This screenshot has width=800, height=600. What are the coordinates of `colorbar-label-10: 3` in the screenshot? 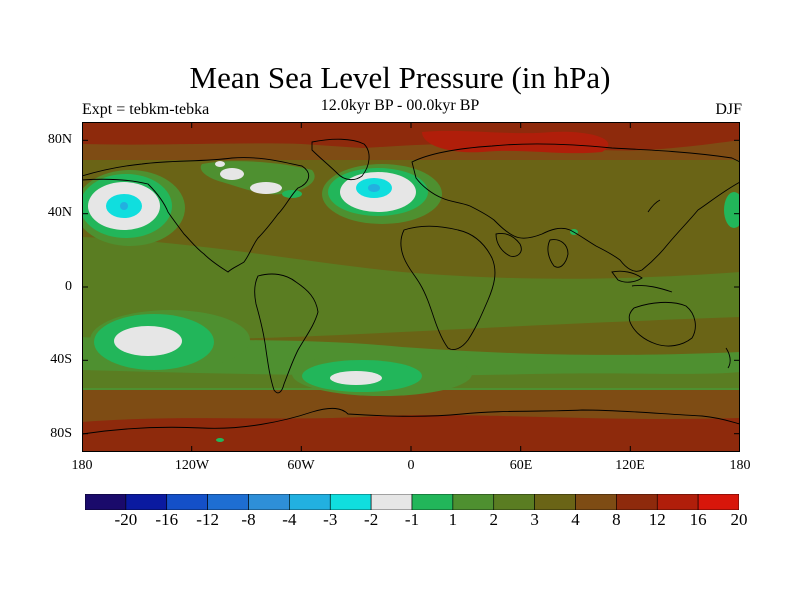 It's located at (534, 519).